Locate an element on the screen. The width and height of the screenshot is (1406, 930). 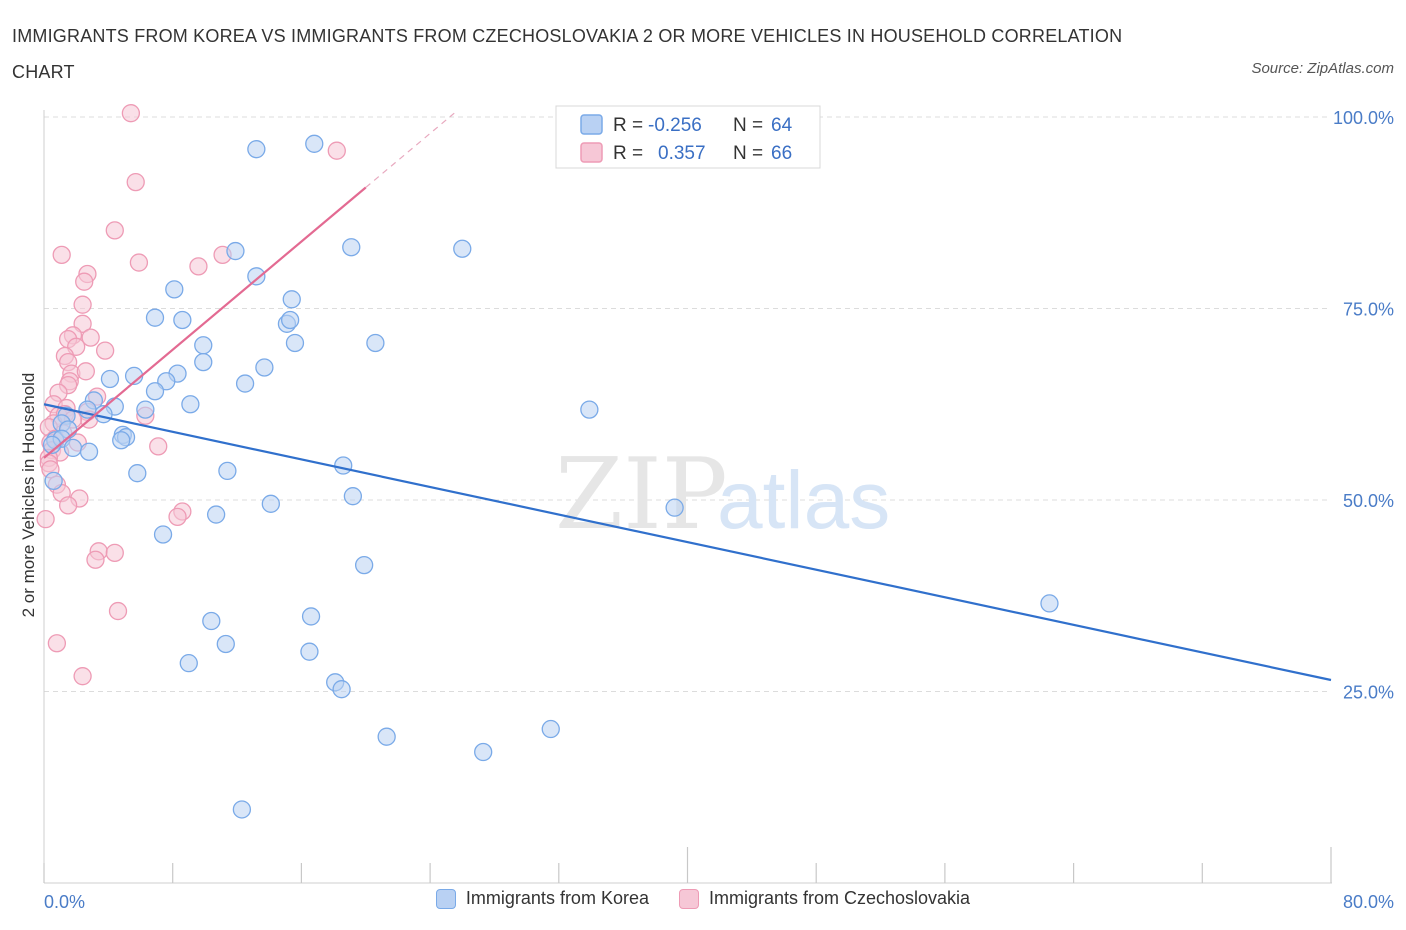
legend-swatch-korea-bottom is located at coordinates (445, 898).